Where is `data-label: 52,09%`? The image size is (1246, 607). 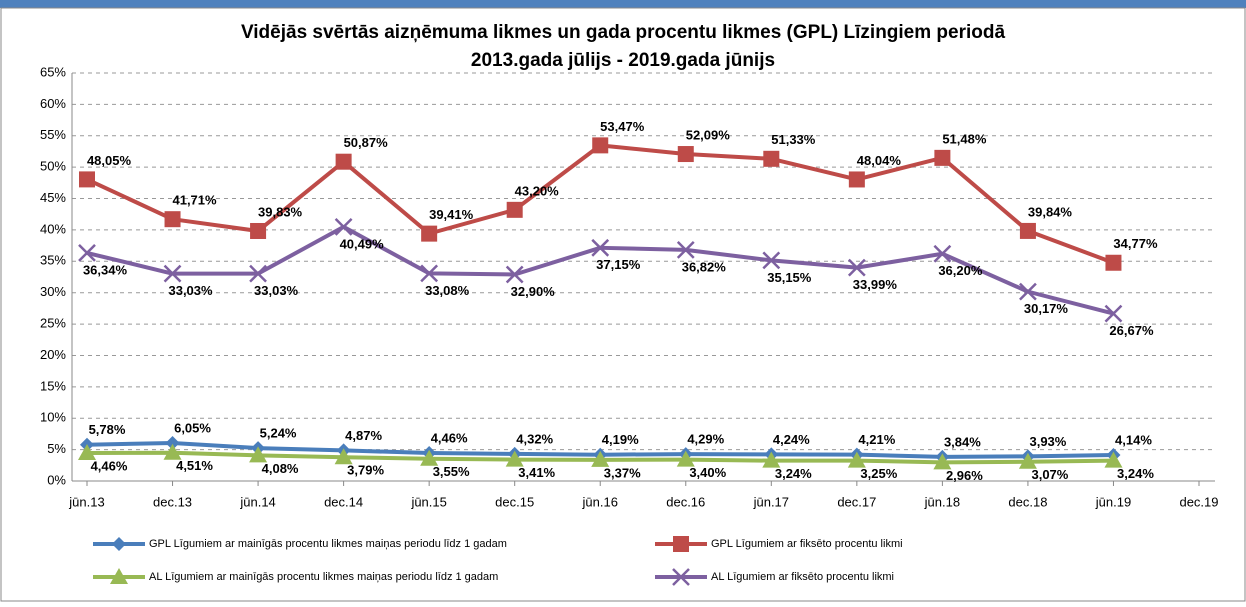
data-label: 52,09% is located at coordinates (708, 134).